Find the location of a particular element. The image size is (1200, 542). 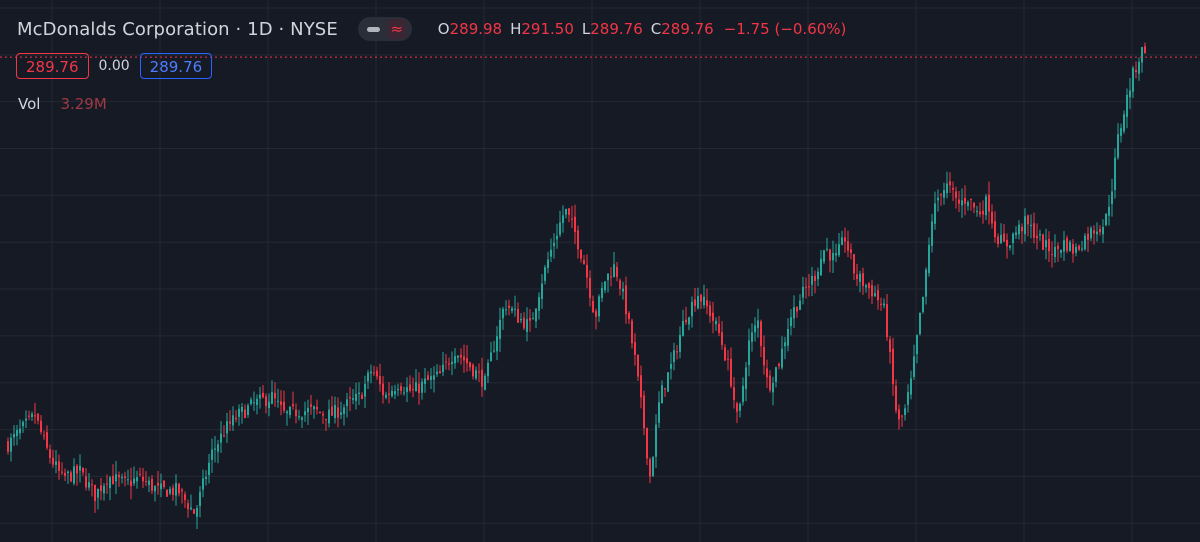

wave-icon: ≈ is located at coordinates (396, 29).